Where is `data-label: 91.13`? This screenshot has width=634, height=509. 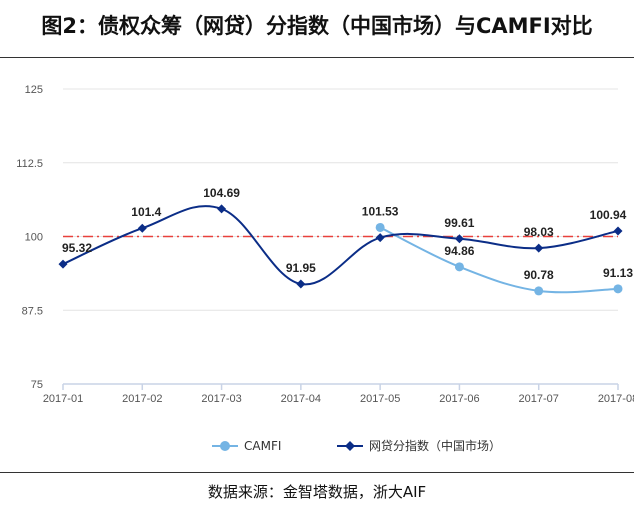 data-label: 91.13 is located at coordinates (618, 273).